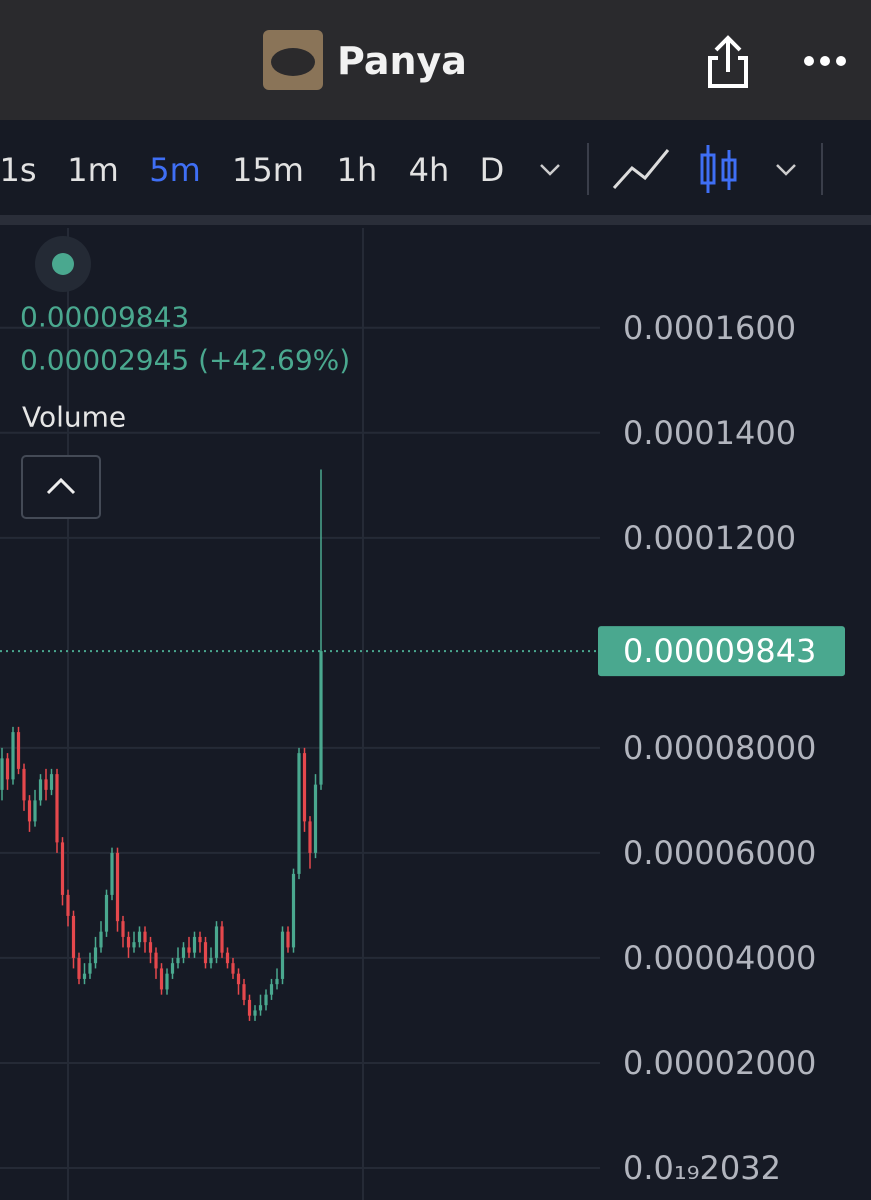 The image size is (871, 1200). Describe the element at coordinates (63, 264) in the screenshot. I see `status-dot` at that location.